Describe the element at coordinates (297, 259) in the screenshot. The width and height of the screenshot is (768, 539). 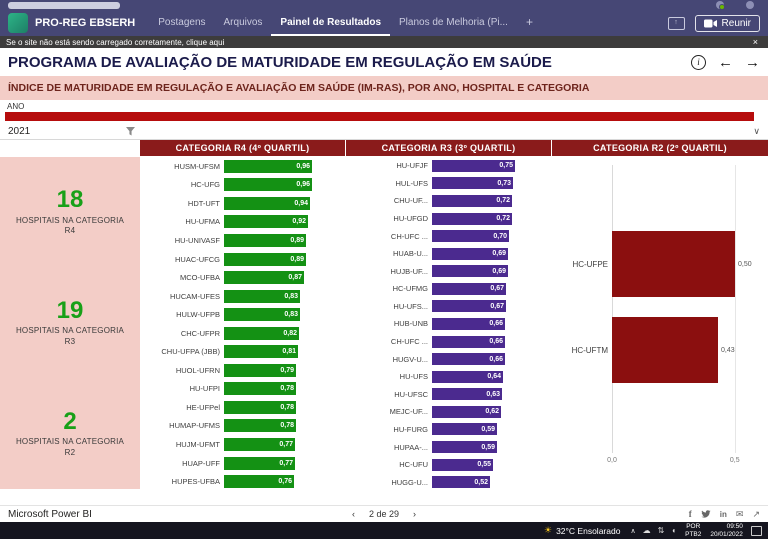
I see `value-label: 0,89` at that location.